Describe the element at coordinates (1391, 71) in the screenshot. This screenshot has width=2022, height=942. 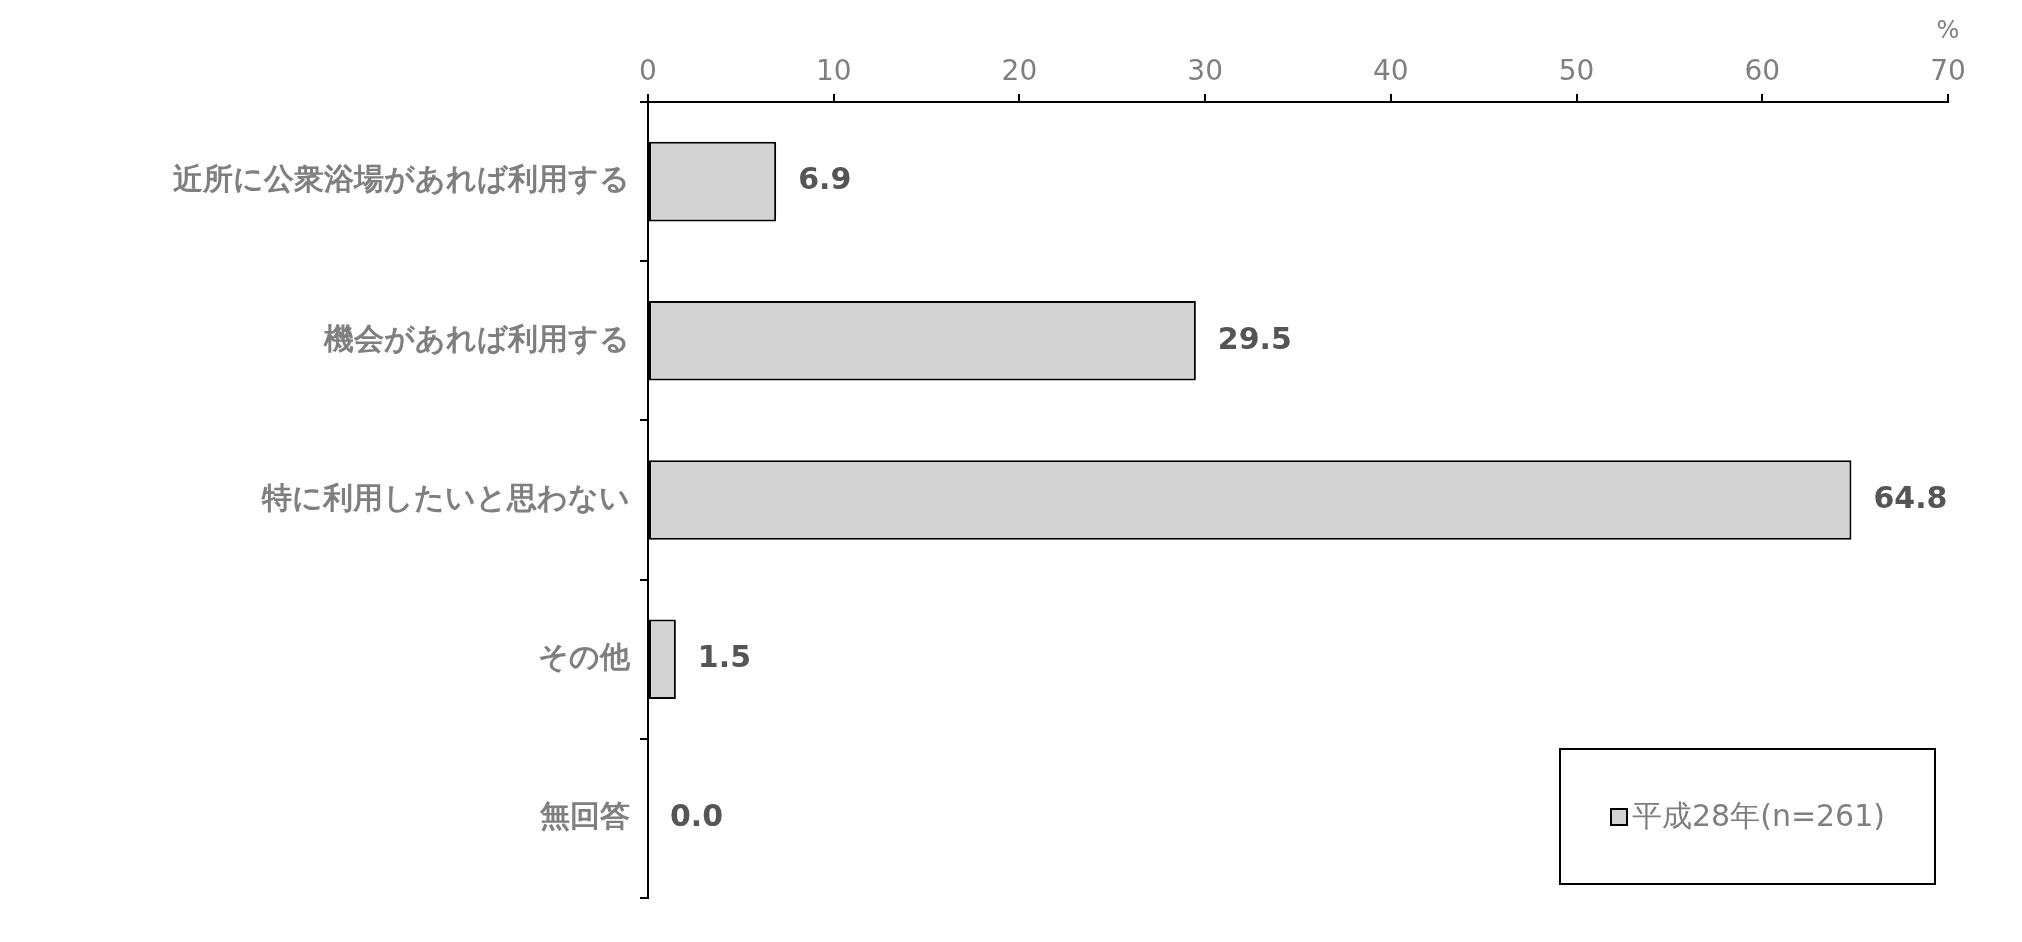
I see `x-tick-label: 40` at that location.